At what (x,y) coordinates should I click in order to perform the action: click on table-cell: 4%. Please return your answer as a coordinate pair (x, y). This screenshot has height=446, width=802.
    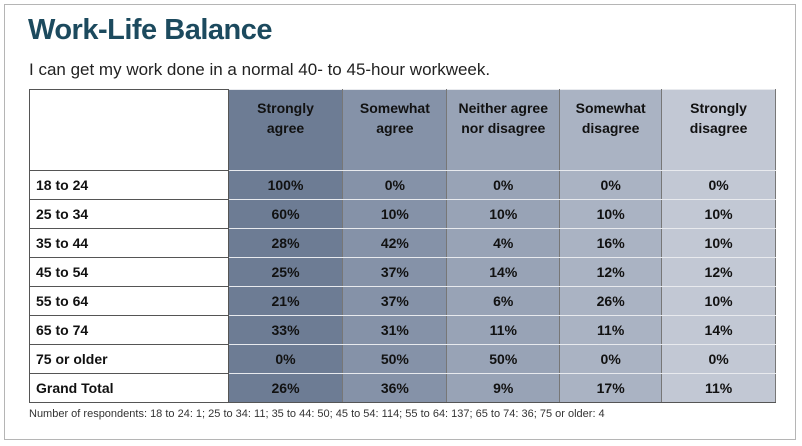
    Looking at the image, I should click on (503, 243).